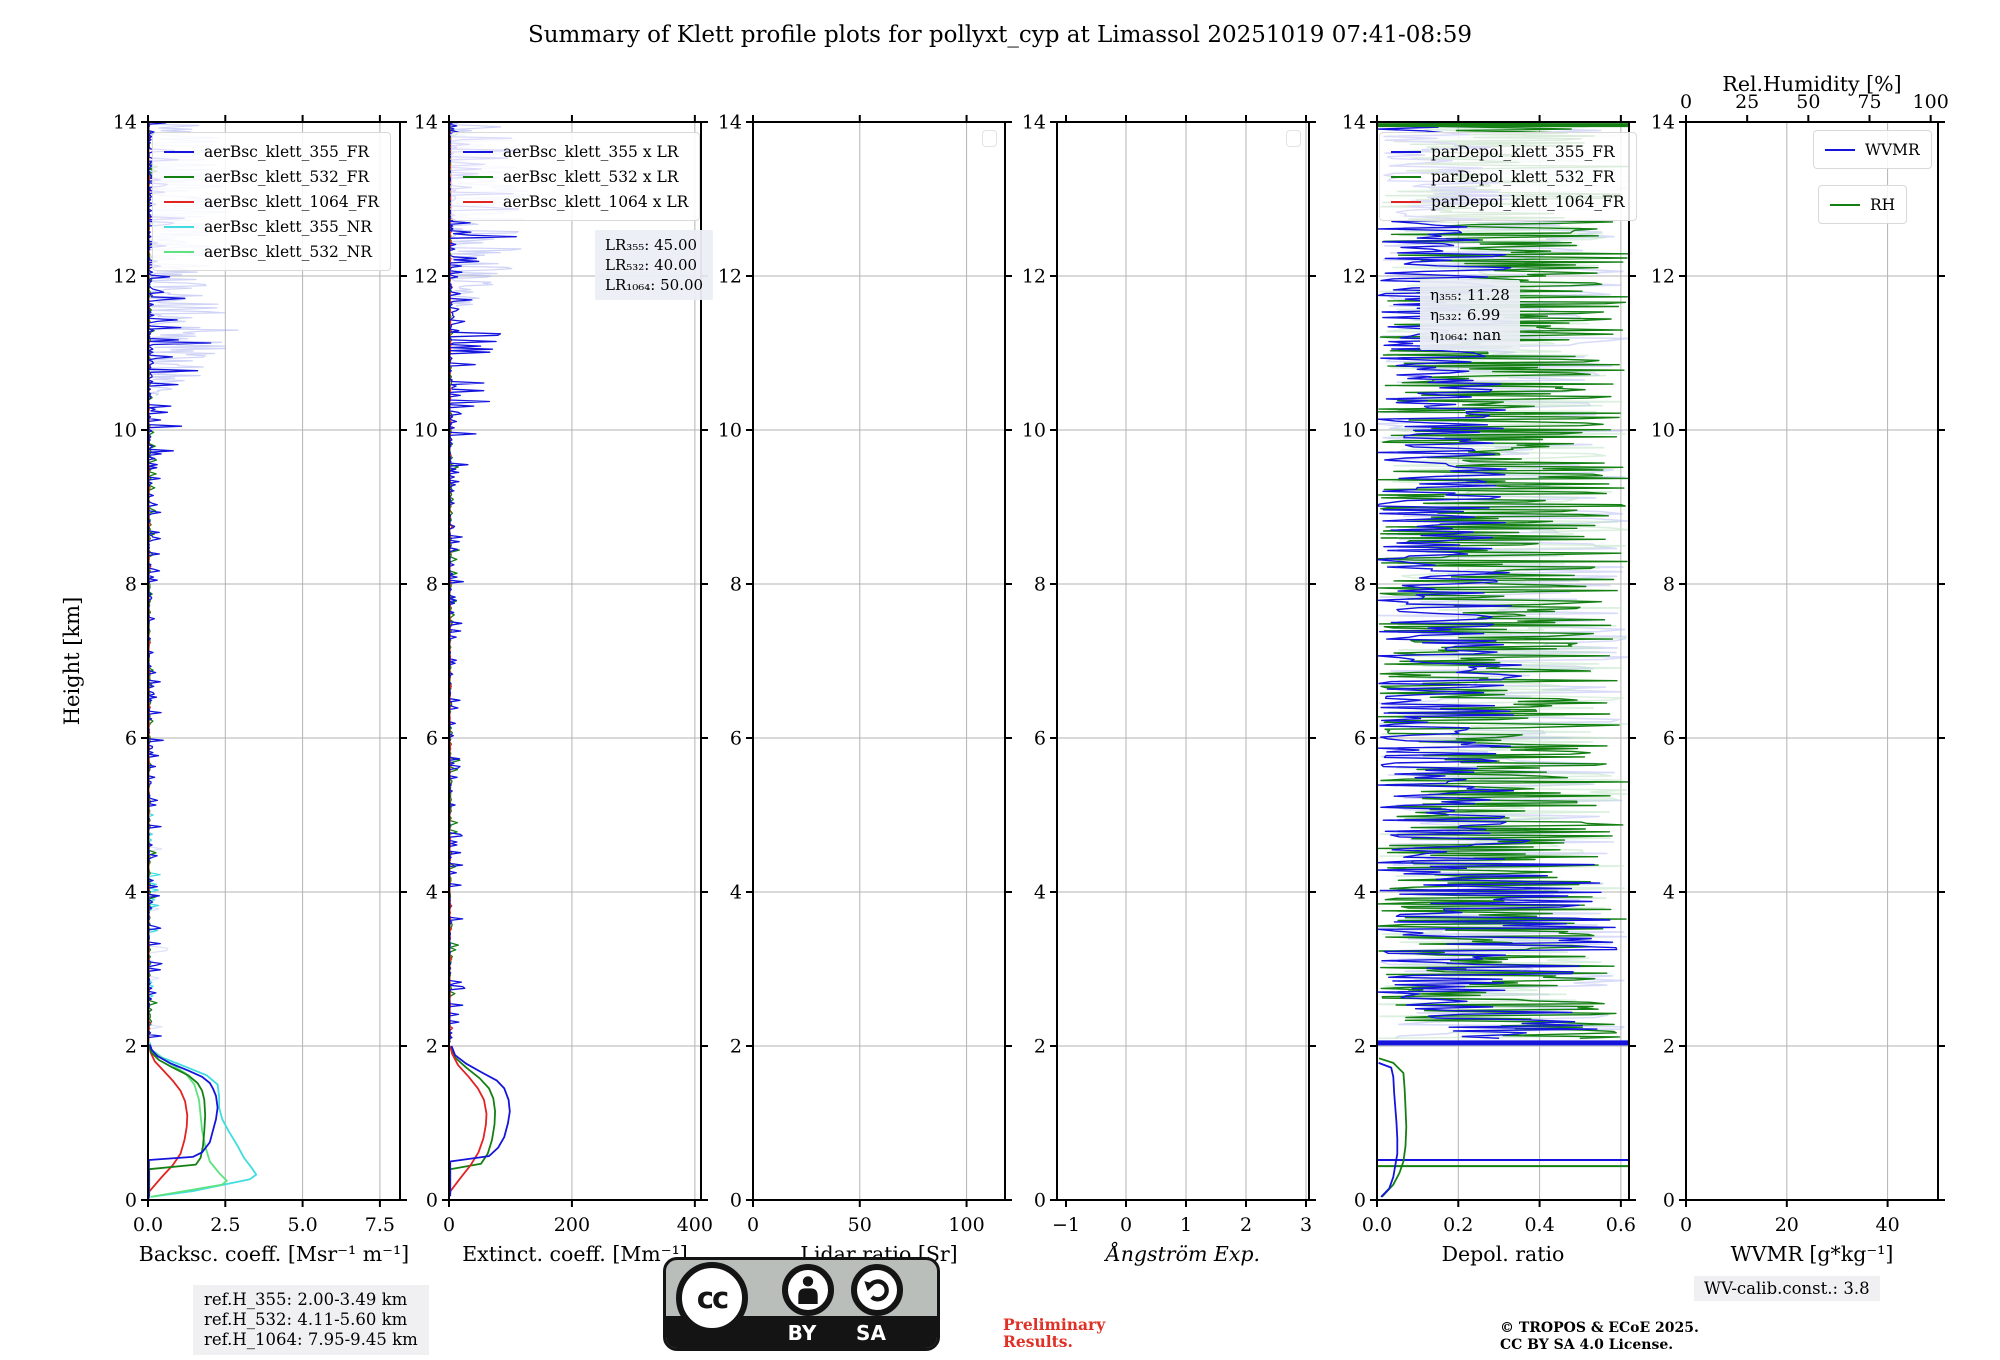 The image size is (2000, 1360). Describe the element at coordinates (306, 1319) in the screenshot. I see `ref-height-532: ref.H_532: 4.11-5.60 km` at that location.